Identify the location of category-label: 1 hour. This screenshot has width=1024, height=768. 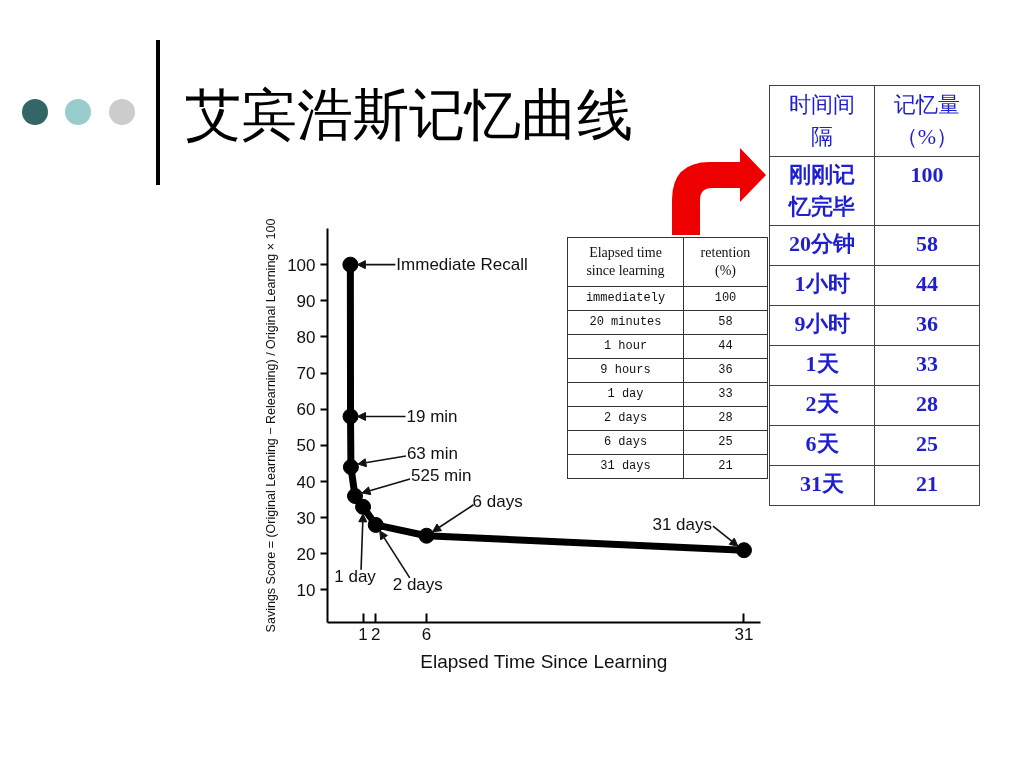
(625, 346).